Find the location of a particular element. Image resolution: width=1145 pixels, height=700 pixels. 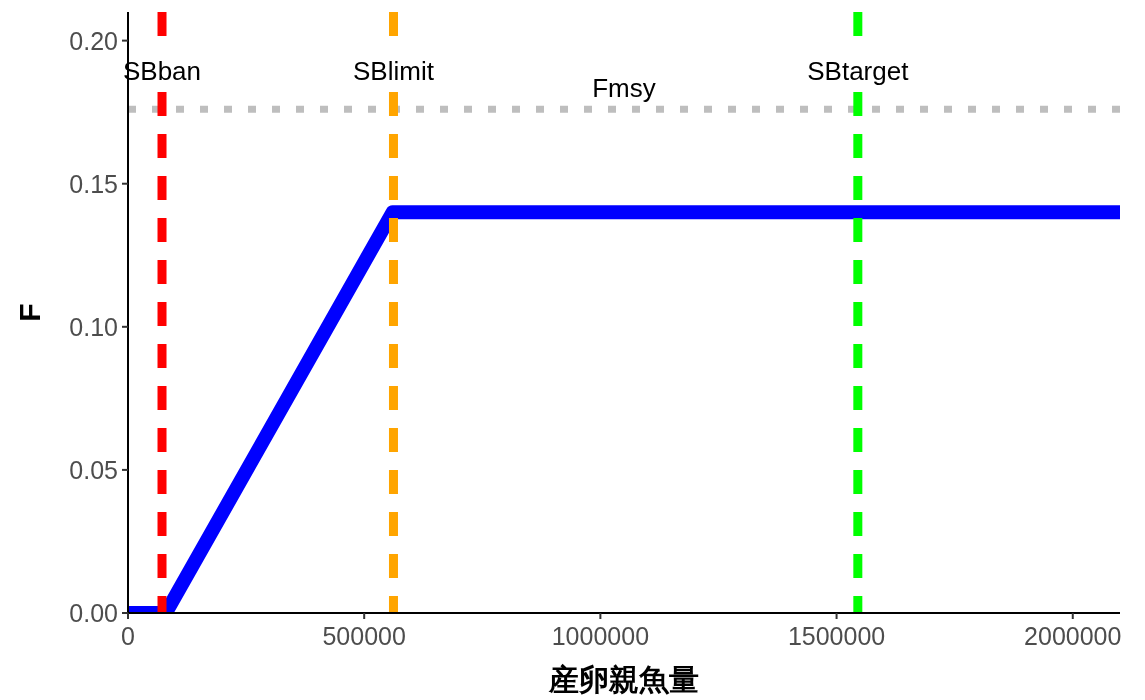

y-tick-label: 0.05 is located at coordinates (93, 469).